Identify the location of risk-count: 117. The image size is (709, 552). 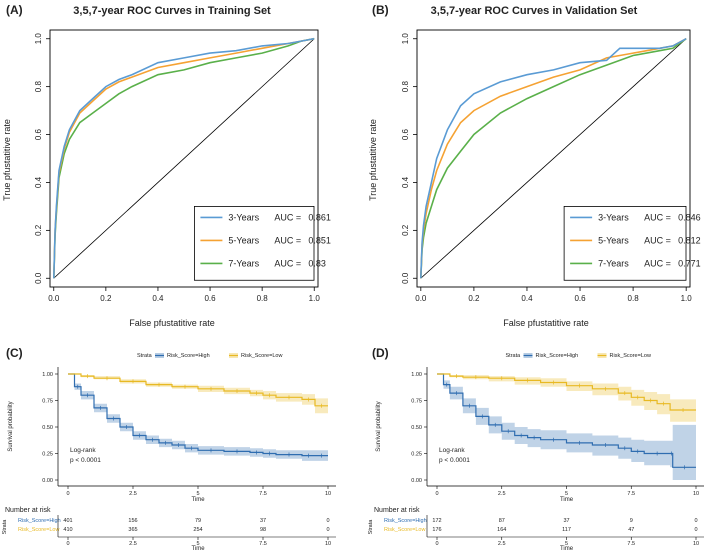
(566, 530).